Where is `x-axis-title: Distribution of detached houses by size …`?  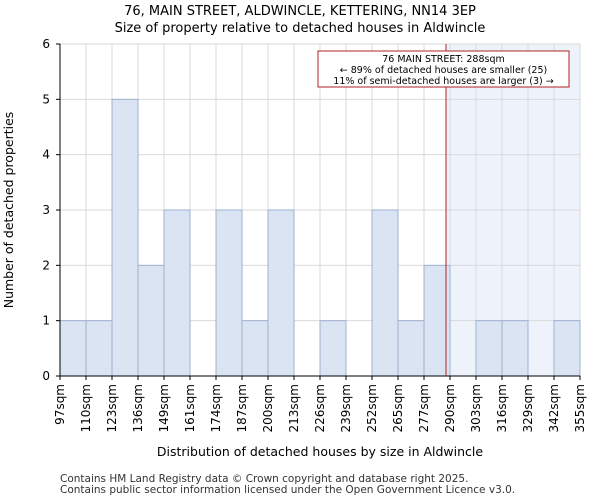 x-axis-title: Distribution of detached houses by size … is located at coordinates (320, 451).